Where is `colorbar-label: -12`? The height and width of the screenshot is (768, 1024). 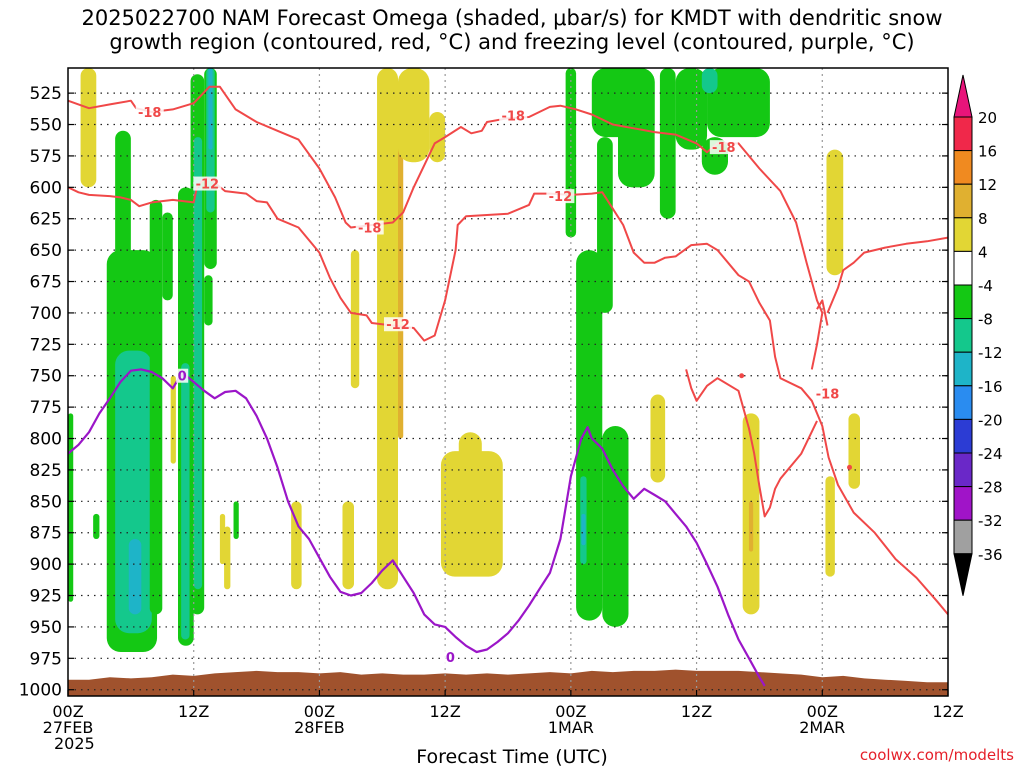 colorbar-label: -12 is located at coordinates (990, 353).